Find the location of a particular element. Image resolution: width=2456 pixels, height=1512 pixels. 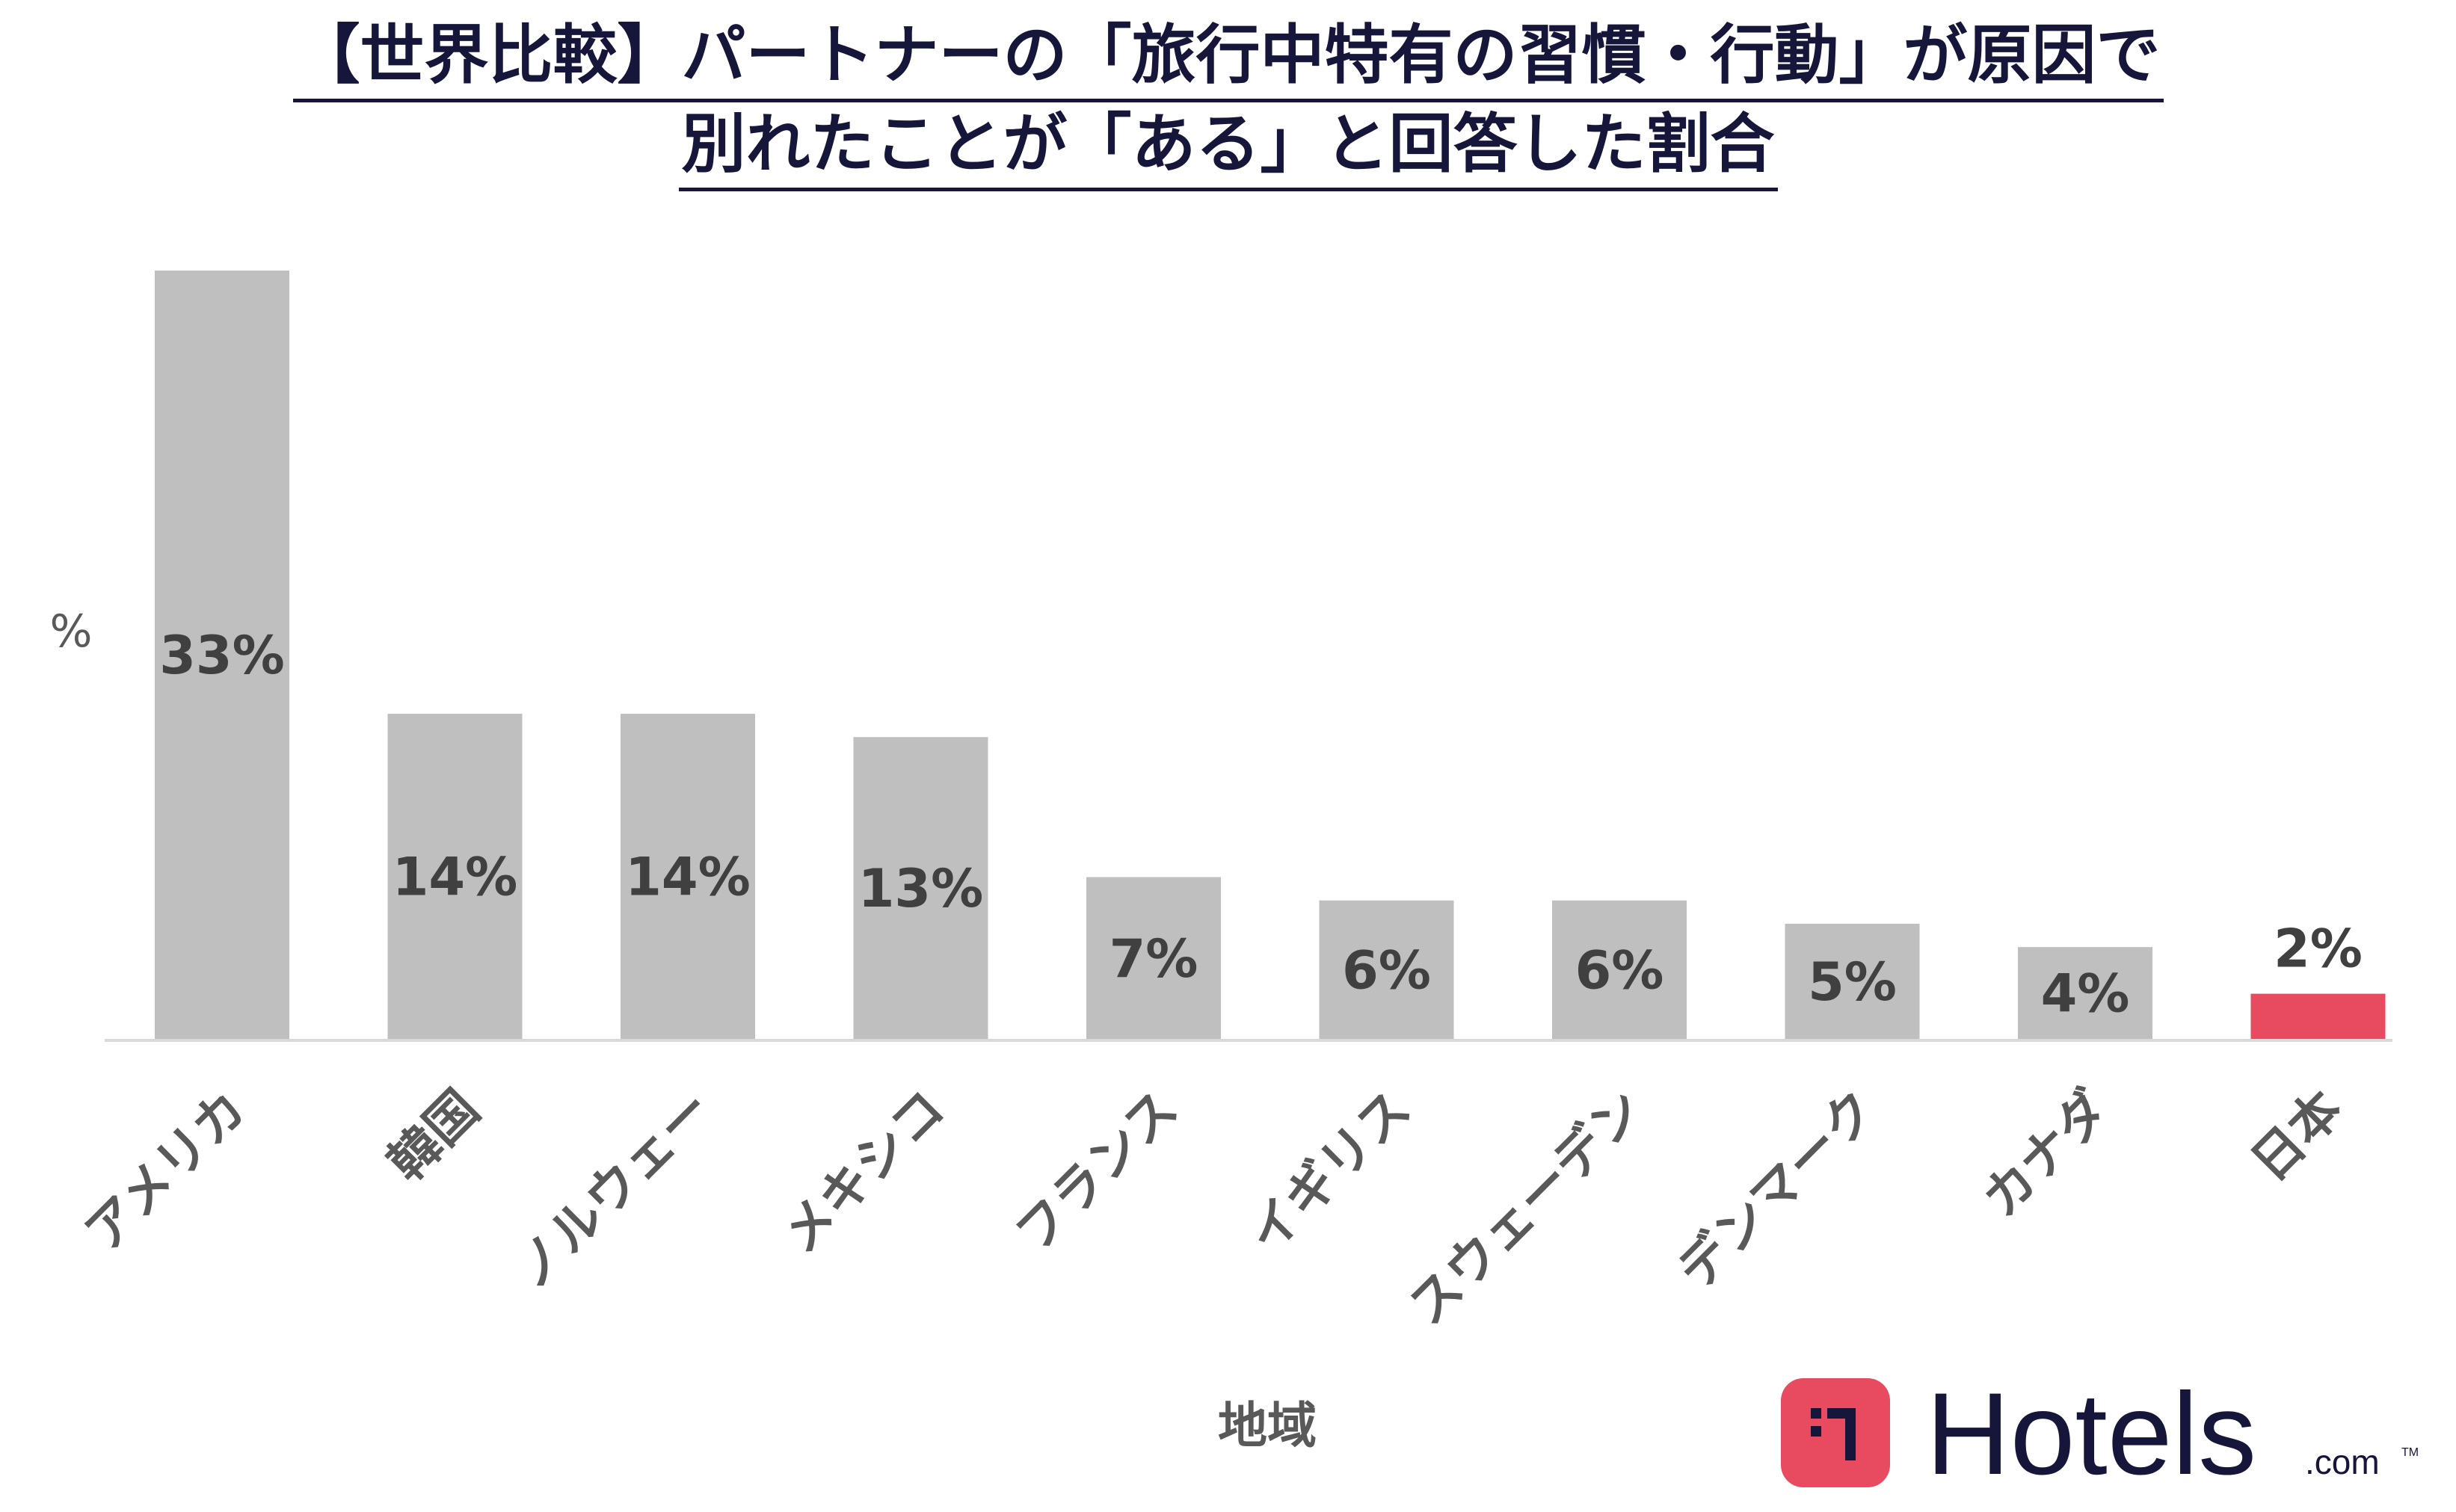

chart-title-line-1: 【世界比較】パートナーの「旅行中特有の習慣・行動」が原因で is located at coordinates (1228, 57).